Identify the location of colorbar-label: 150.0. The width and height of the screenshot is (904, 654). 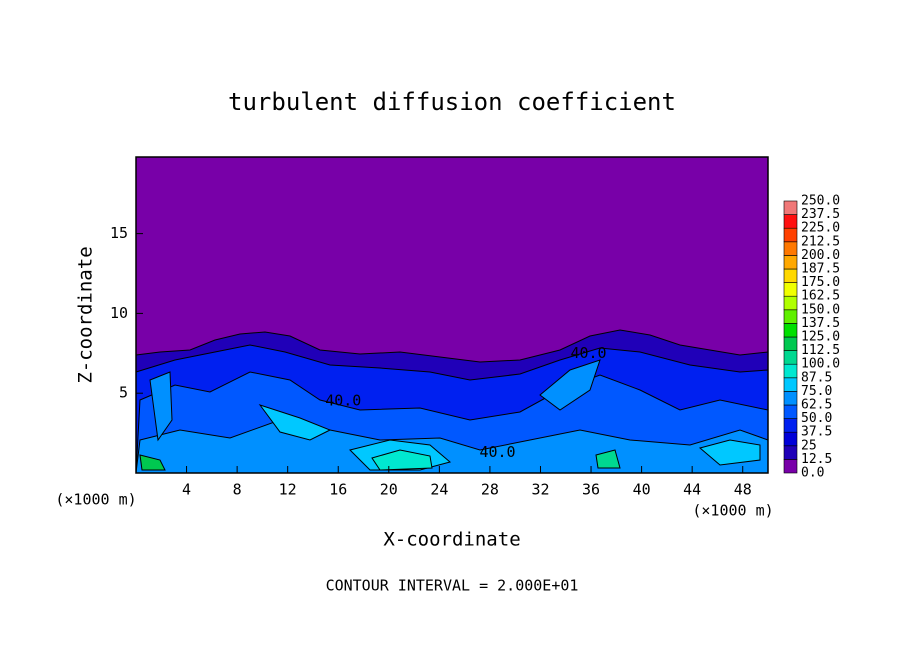
(820, 309).